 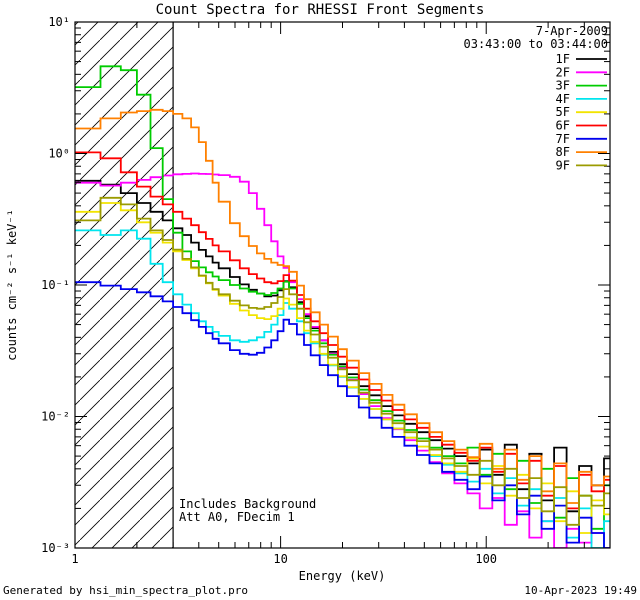 I want to click on legend-label-6F: 6F, so click(x=563, y=126).